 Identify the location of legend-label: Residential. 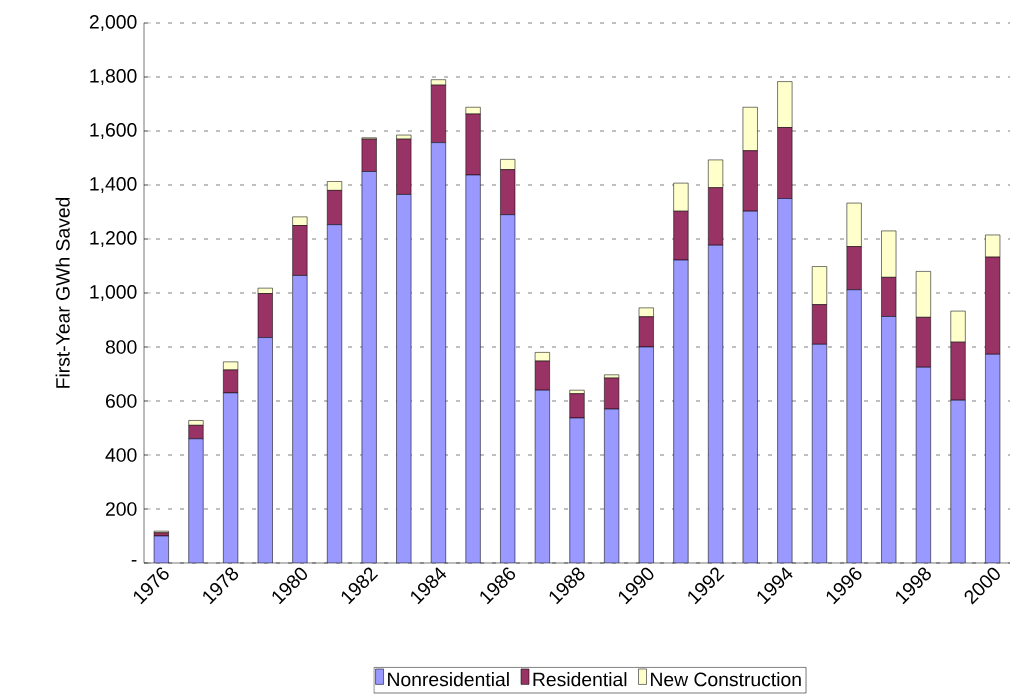
(580, 679).